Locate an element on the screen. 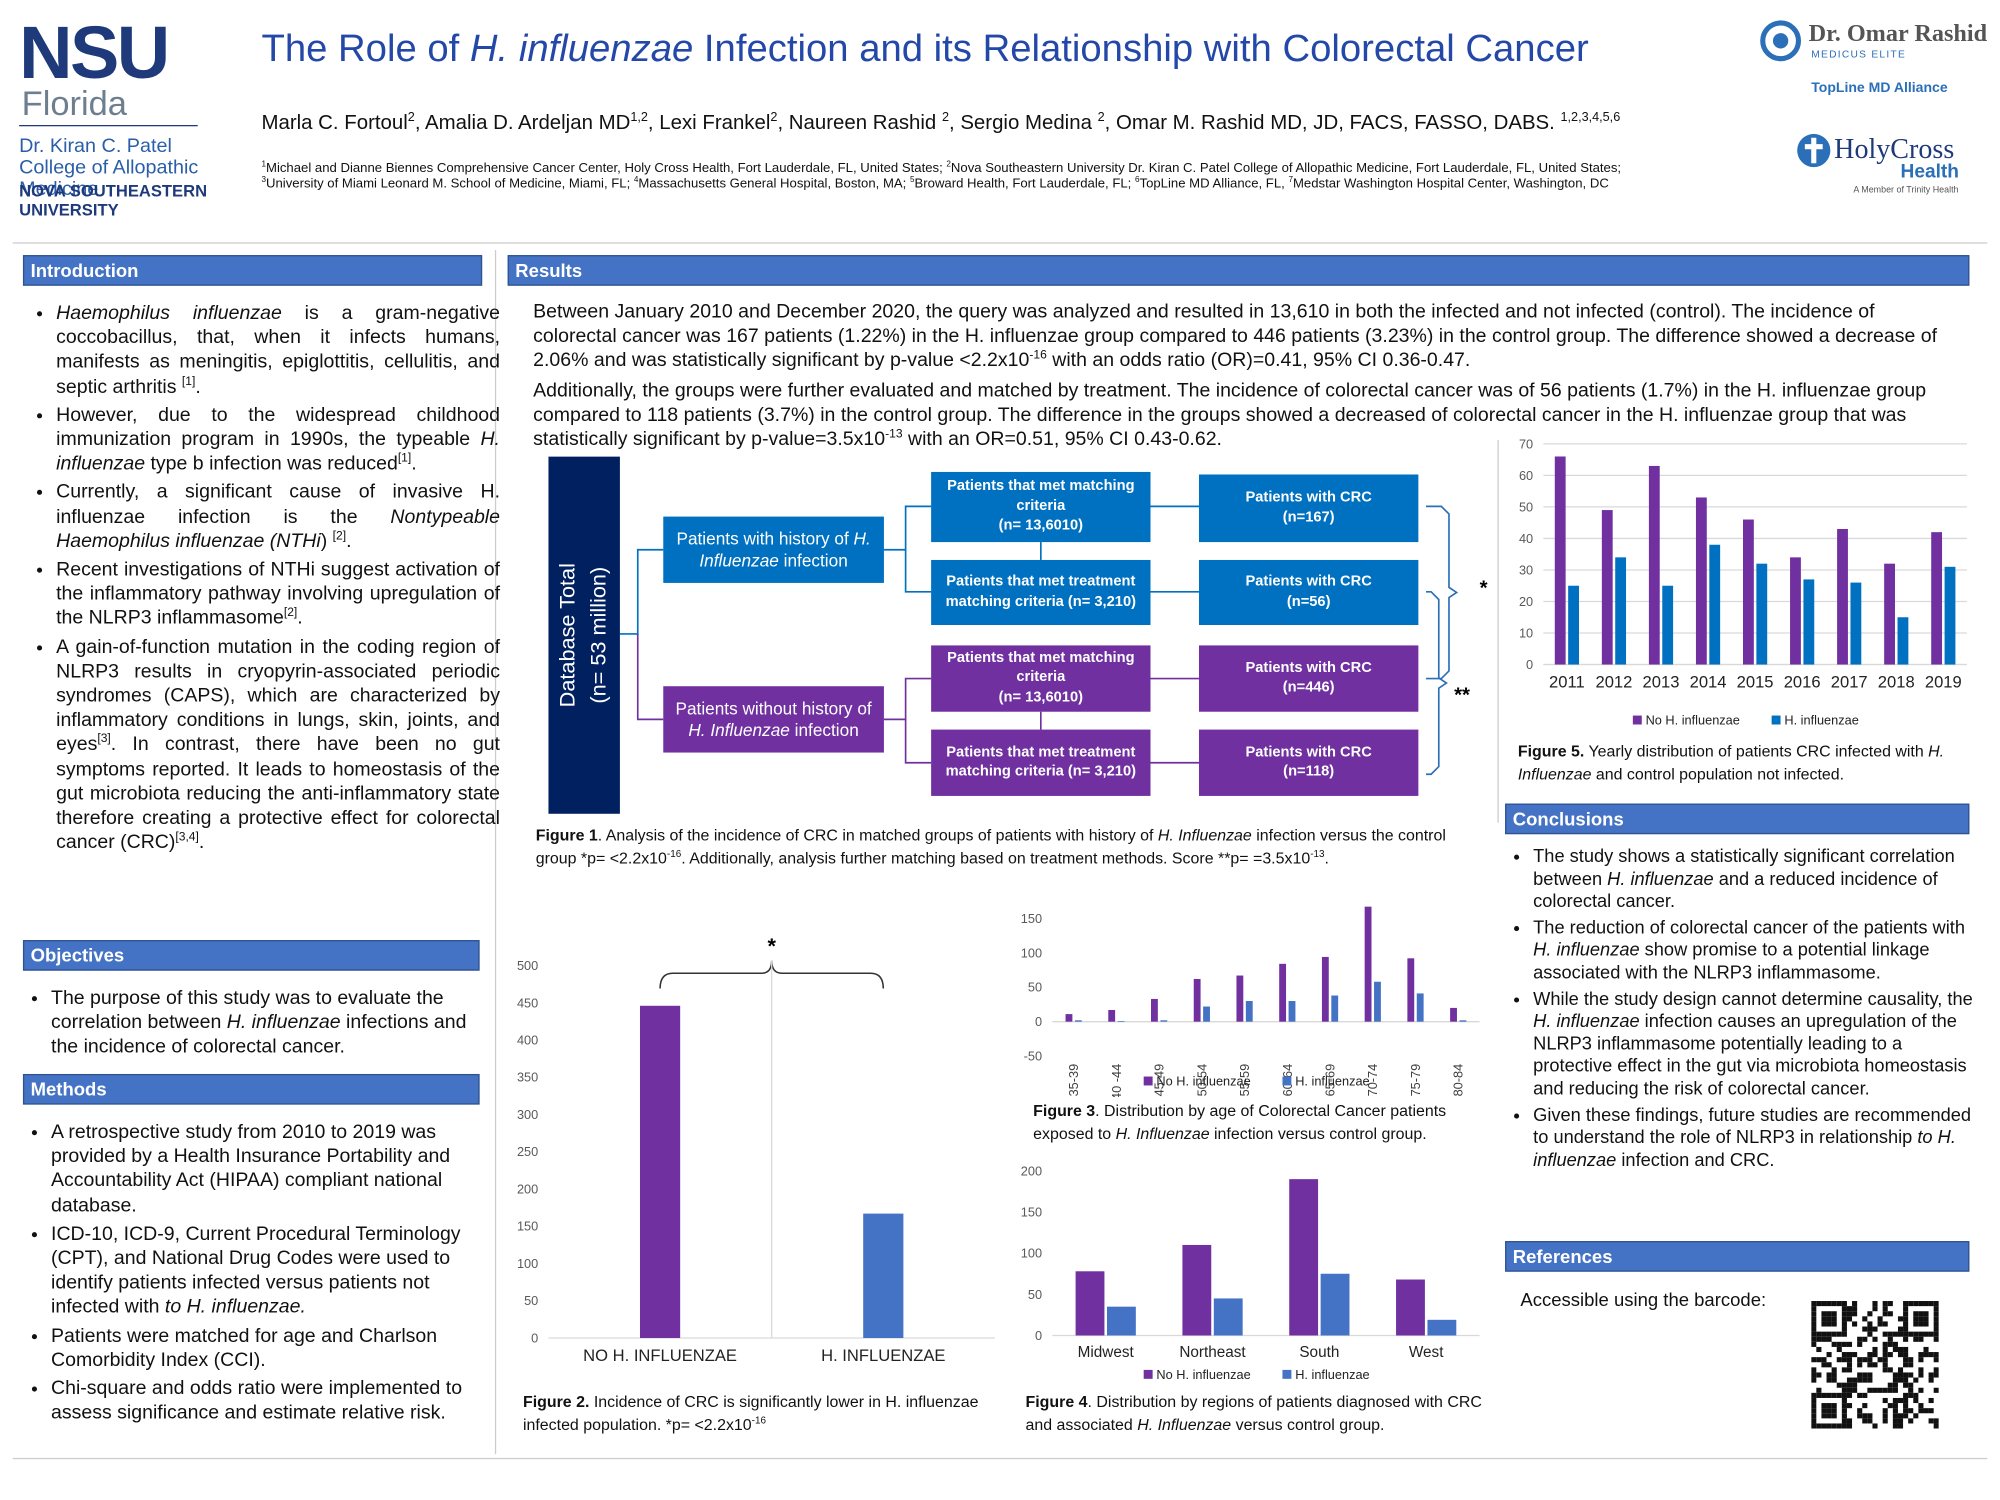  x-tick-label: Midwest is located at coordinates (1106, 1352).